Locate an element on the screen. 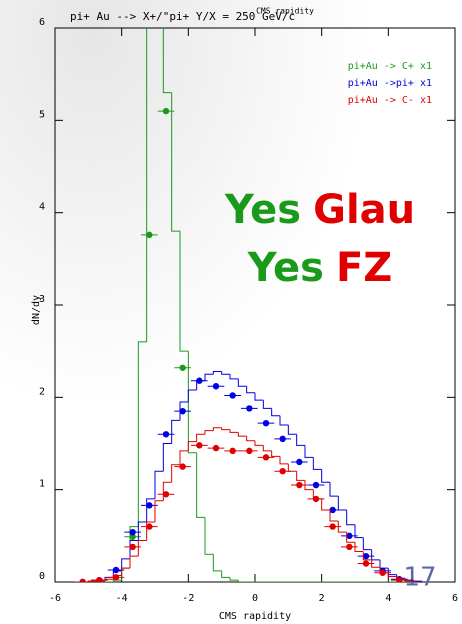  y-tick-label: 3 is located at coordinates (42, 299).